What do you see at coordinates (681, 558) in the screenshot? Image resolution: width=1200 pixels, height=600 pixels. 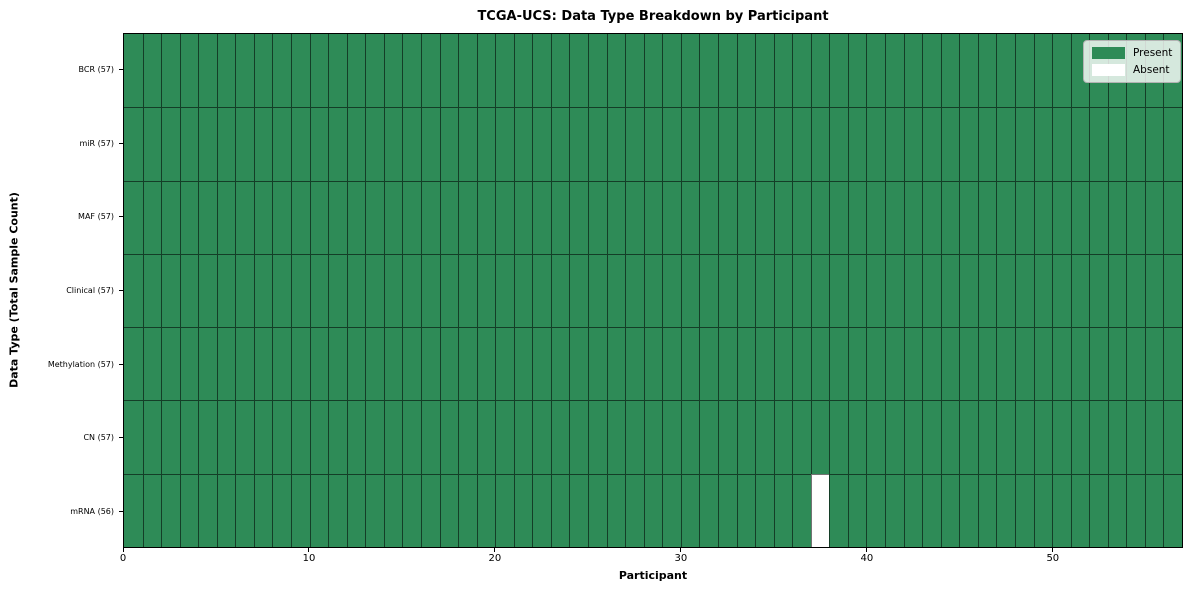 I see `x-tick-label: 30` at bounding box center [681, 558].